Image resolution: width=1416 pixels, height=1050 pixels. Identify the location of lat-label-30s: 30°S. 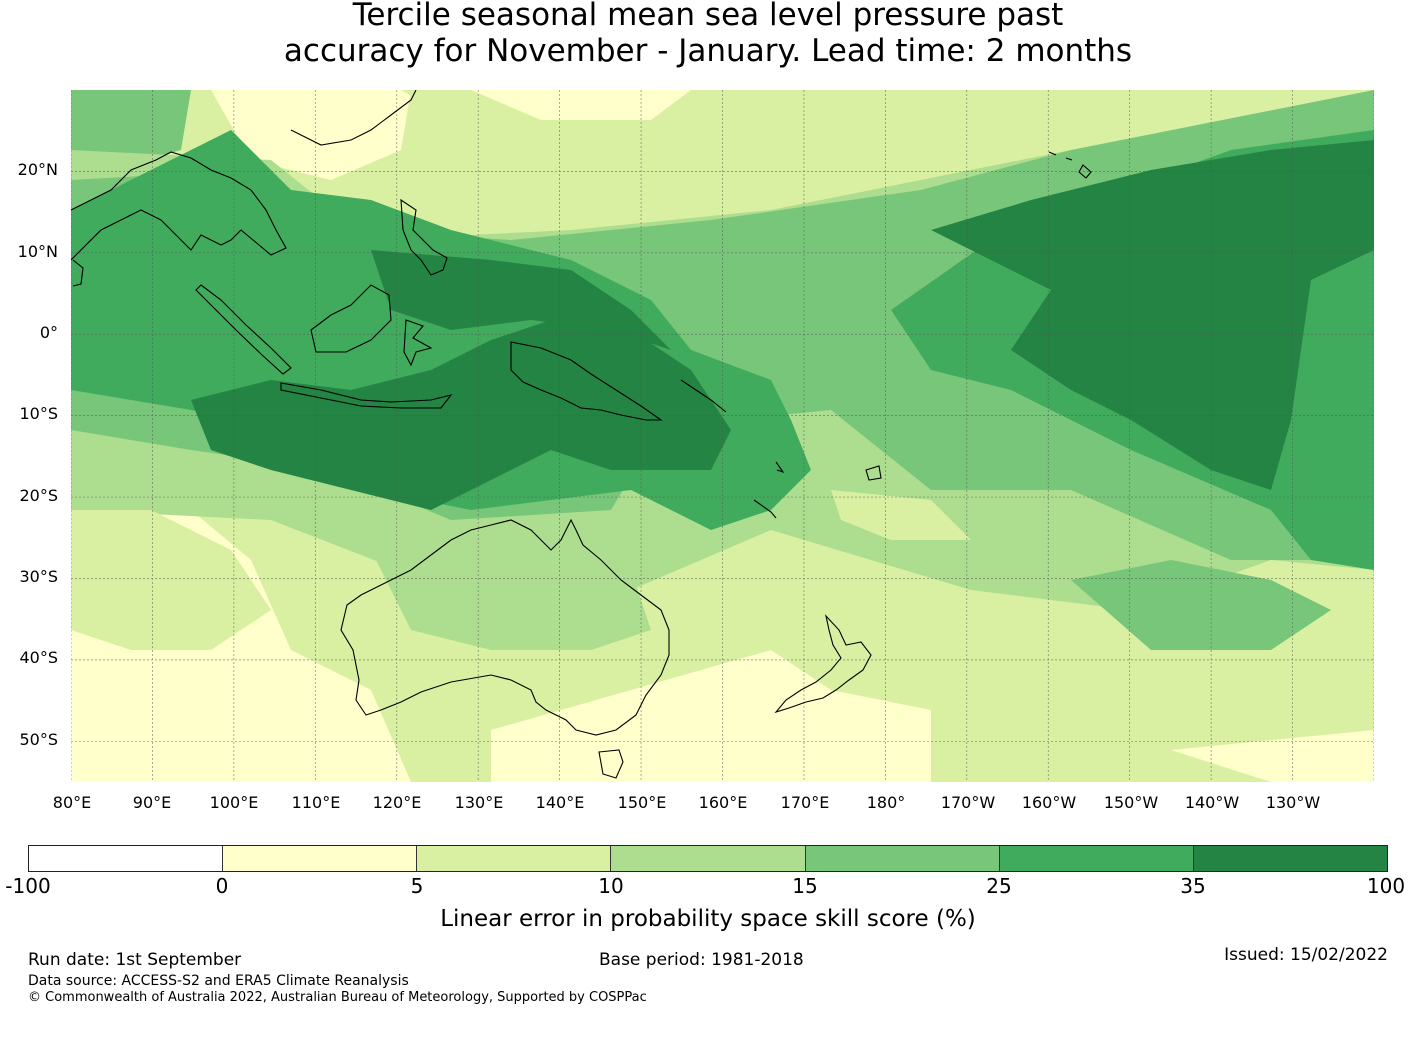
(38, 576).